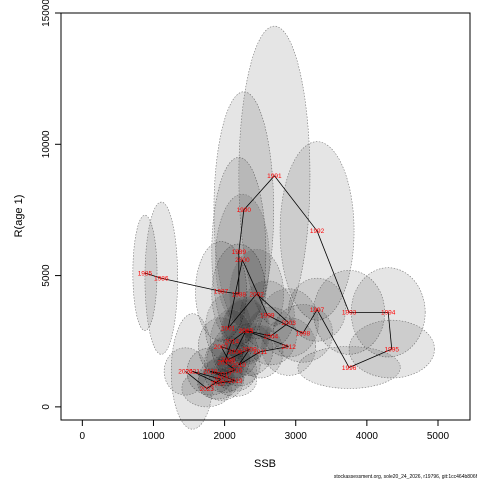 Image resolution: width=480 pixels, height=480 pixels. I want to click on year-label-1986: 1986, so click(161, 279).